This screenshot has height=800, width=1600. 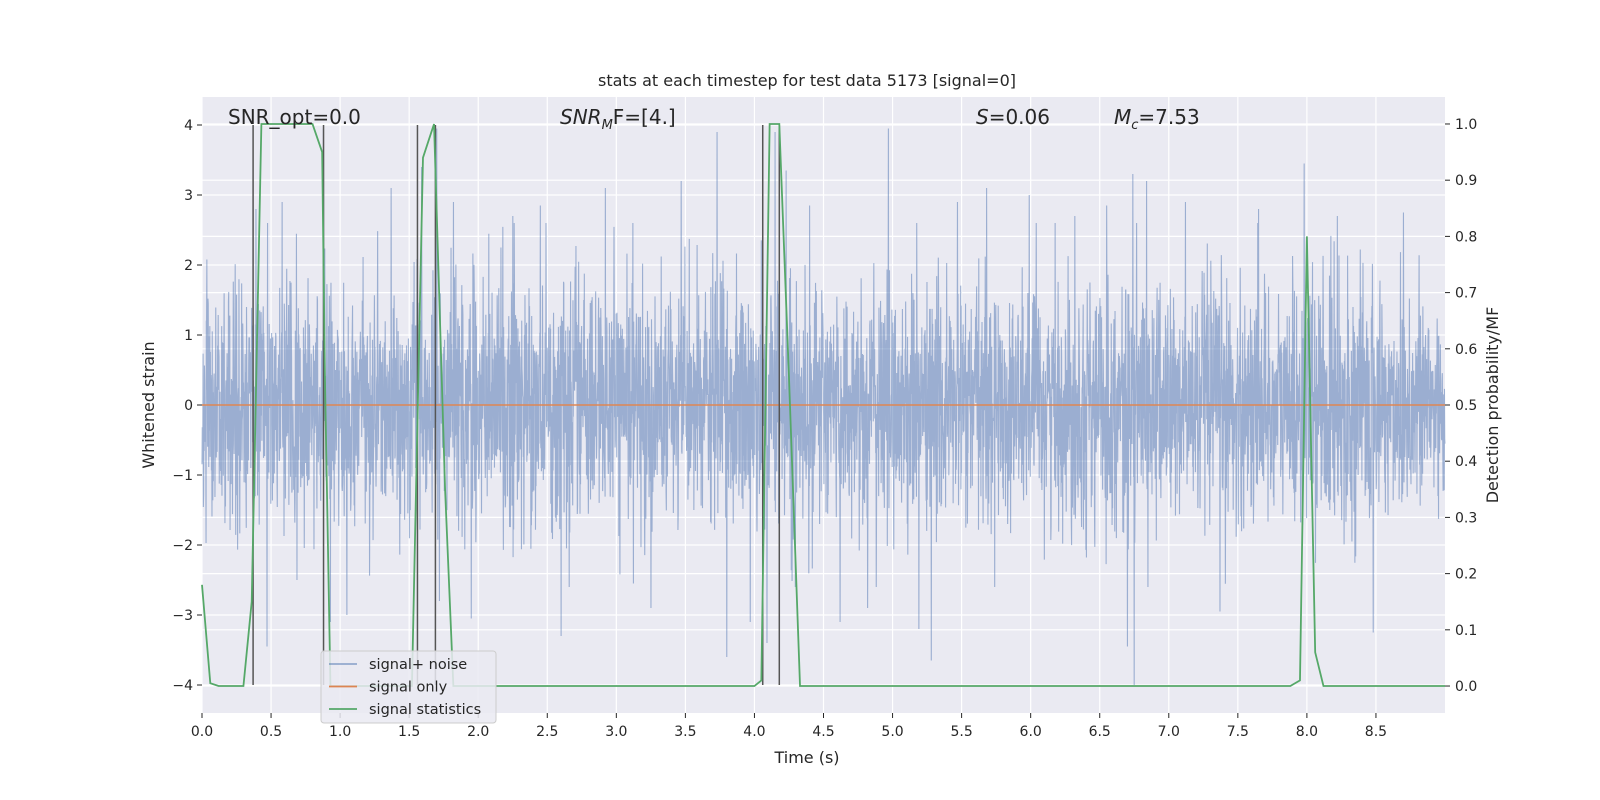 I want to click on legend-label: signal only, so click(x=408, y=688).